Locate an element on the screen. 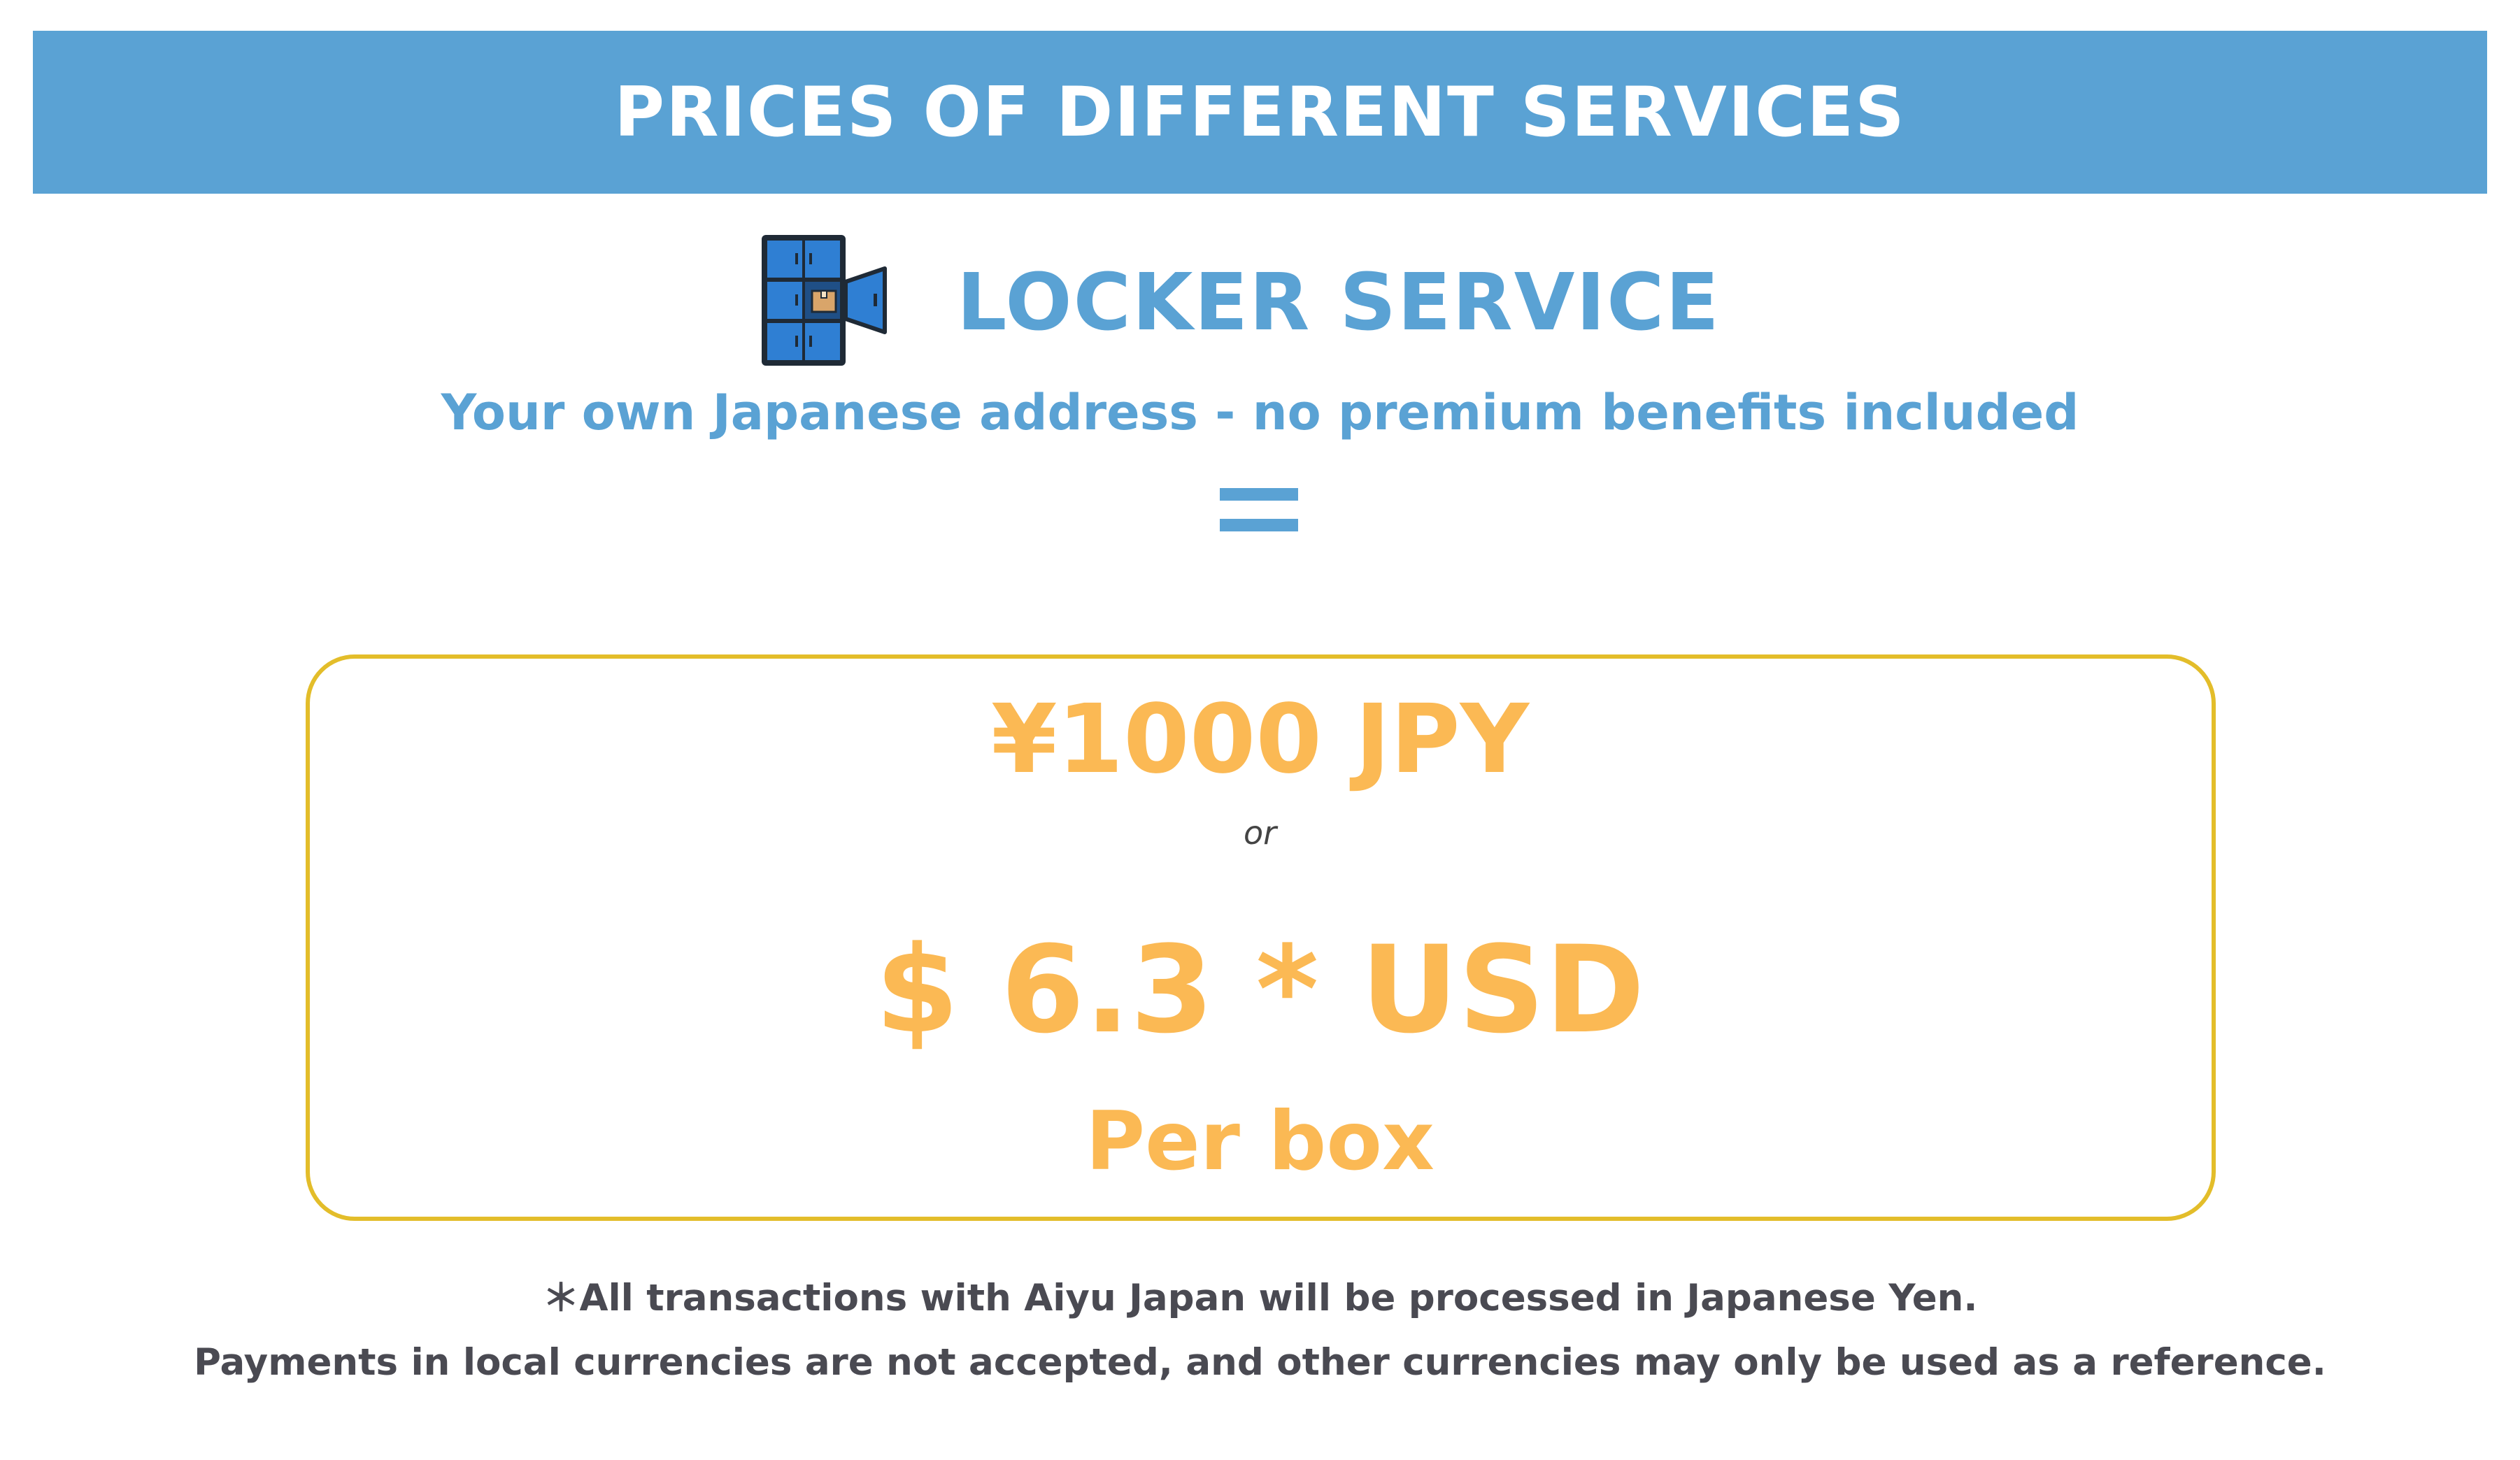 This screenshot has height=1460, width=2520. price-unit: Per box is located at coordinates (1260, 1141).